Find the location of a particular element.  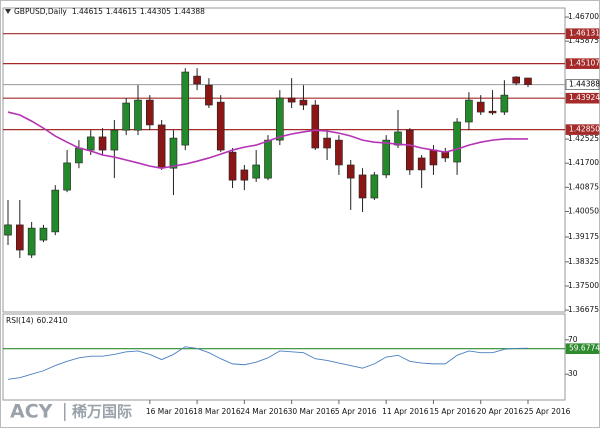

rsi-header: RSI(14) 60.2410 is located at coordinates (37, 320).